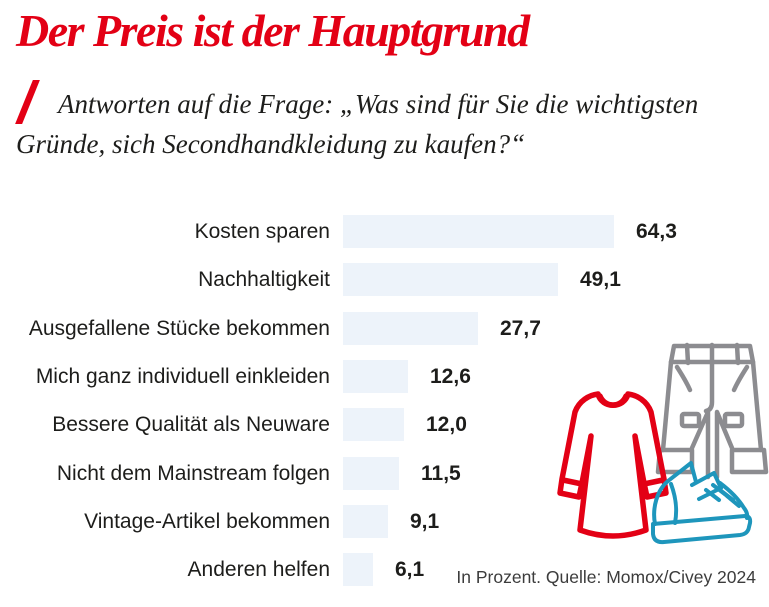 Image resolution: width=769 pixels, height=607 pixels. I want to click on chart-row: Kosten sparen 64,3, so click(345, 231).